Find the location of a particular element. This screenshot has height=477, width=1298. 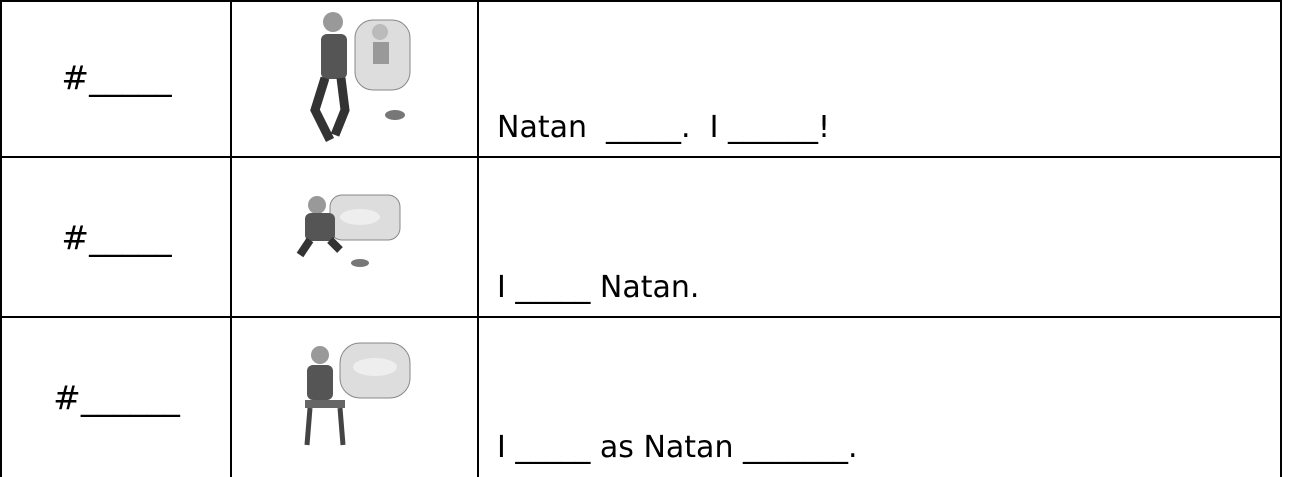

number-blank: #______ is located at coordinates (116, 397).